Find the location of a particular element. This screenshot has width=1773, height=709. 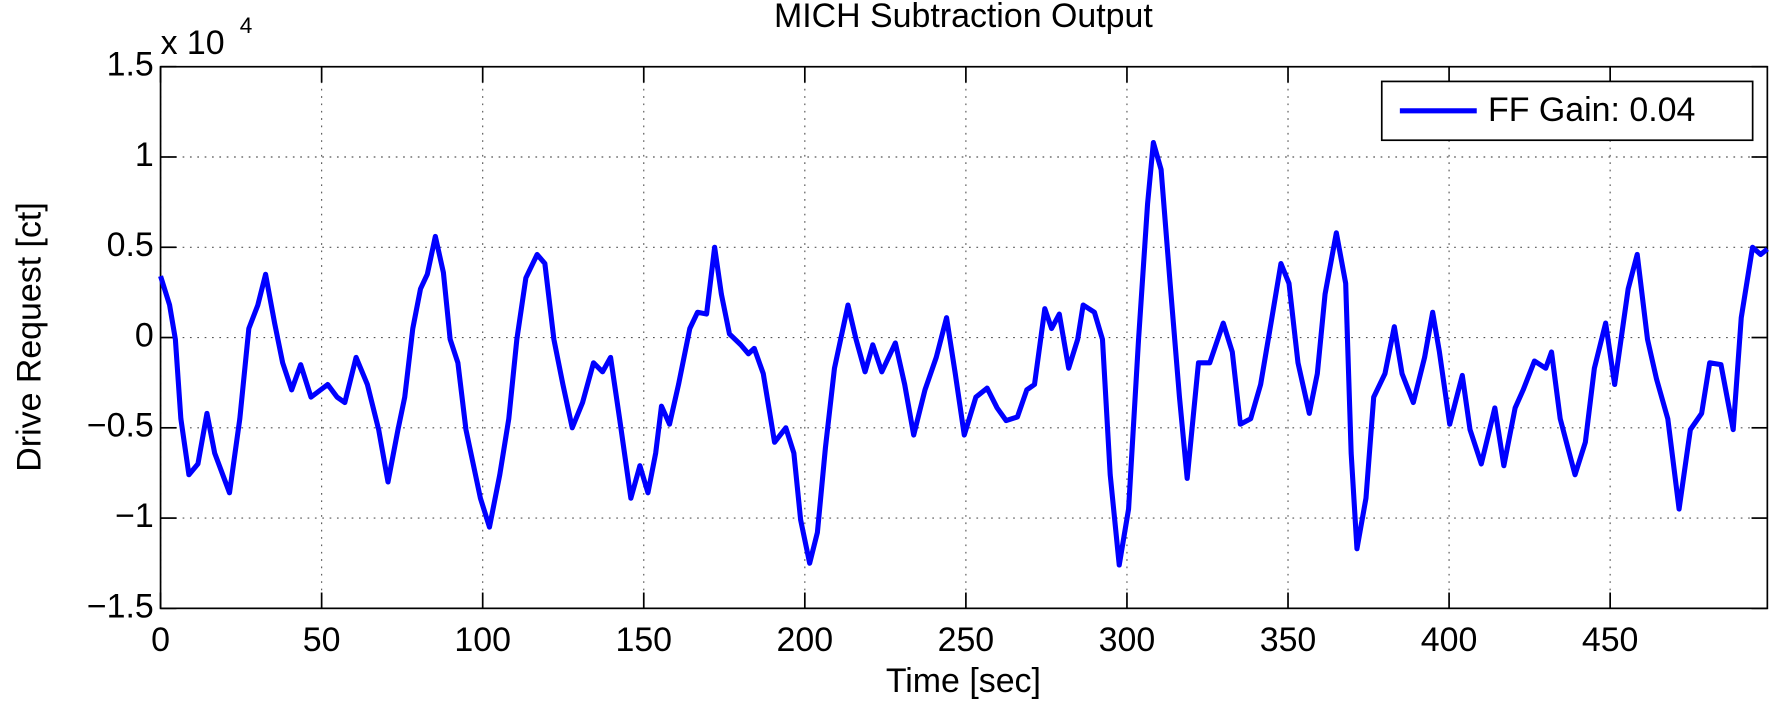

x-tick-label: 200 is located at coordinates (805, 640).